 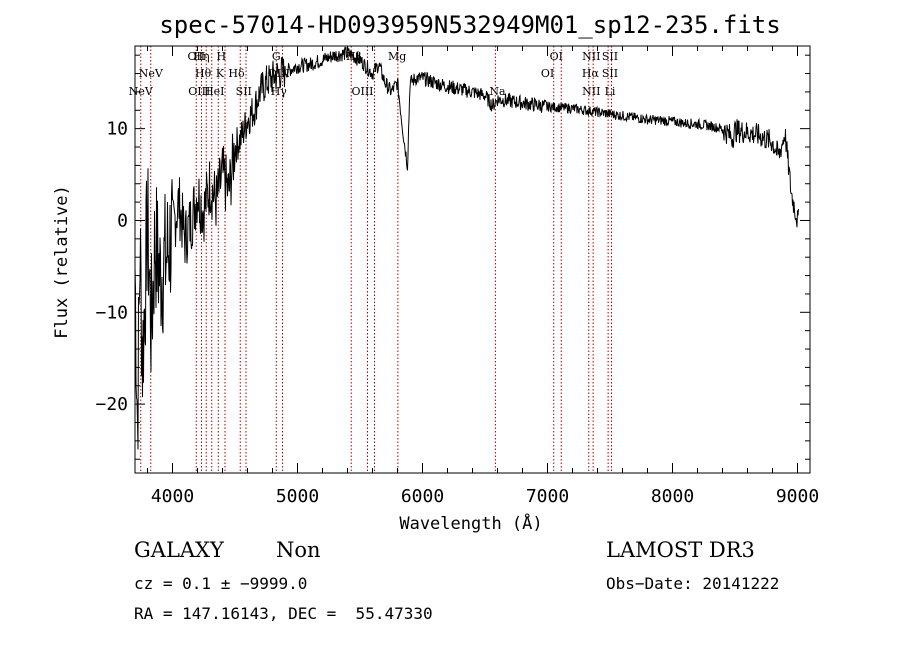 I want to click on x-tick-label: 6000, so click(x=422, y=496).